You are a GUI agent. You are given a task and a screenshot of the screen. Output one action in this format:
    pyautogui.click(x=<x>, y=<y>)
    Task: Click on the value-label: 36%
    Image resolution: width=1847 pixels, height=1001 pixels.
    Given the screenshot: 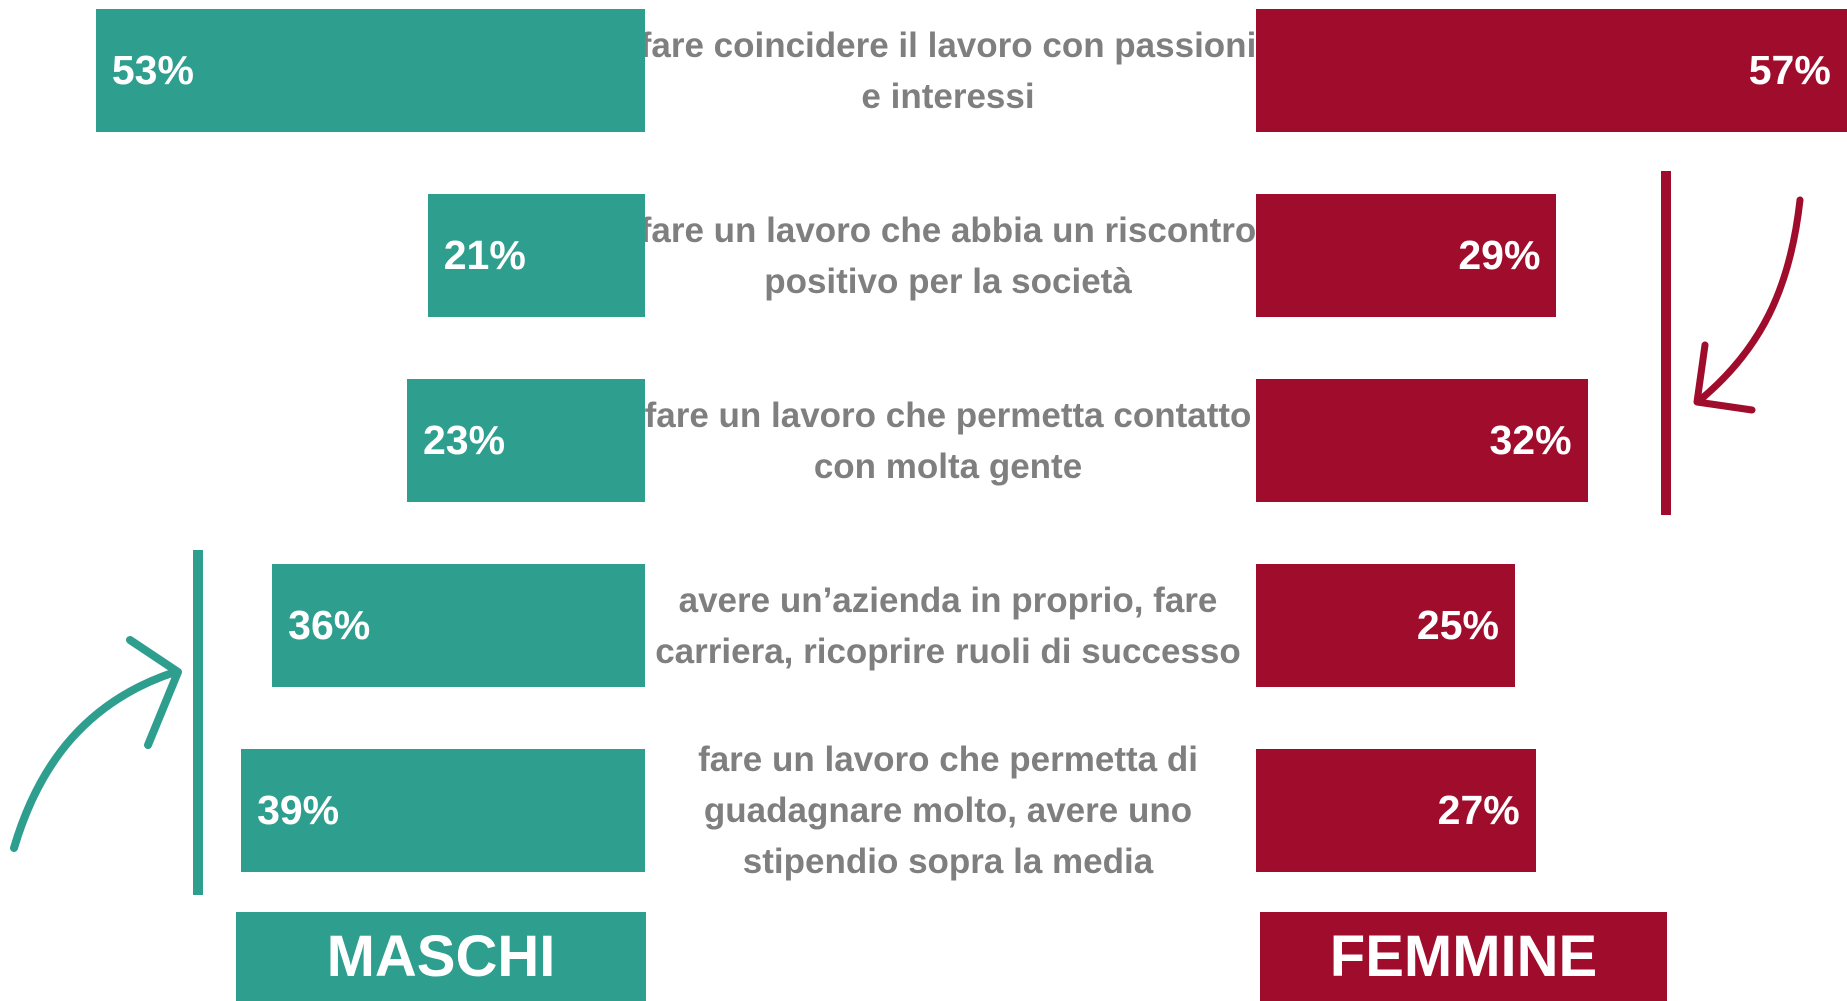 What is the action you would take?
    pyautogui.click(x=329, y=625)
    